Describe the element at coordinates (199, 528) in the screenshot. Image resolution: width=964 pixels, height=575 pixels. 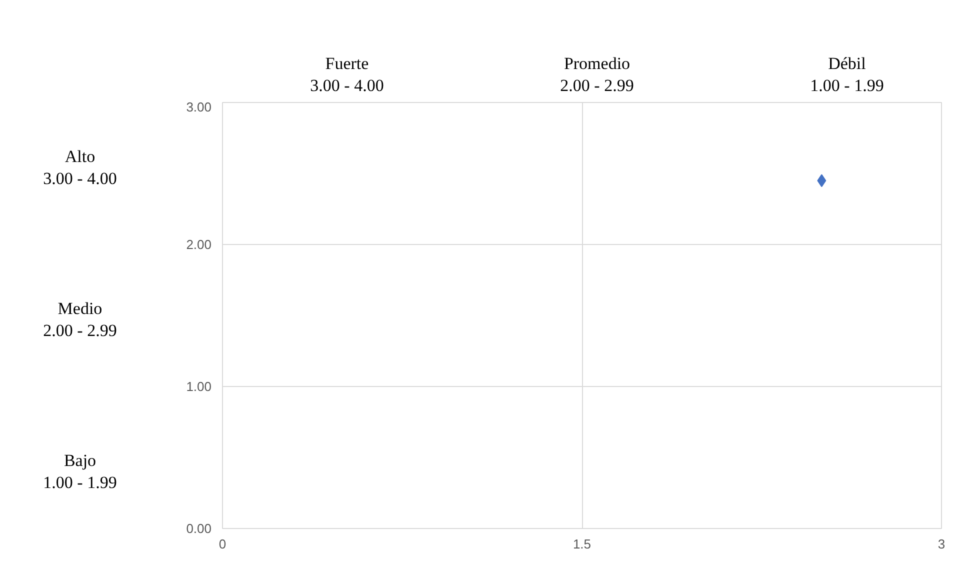
I see `y-tick-label: 0.00` at that location.